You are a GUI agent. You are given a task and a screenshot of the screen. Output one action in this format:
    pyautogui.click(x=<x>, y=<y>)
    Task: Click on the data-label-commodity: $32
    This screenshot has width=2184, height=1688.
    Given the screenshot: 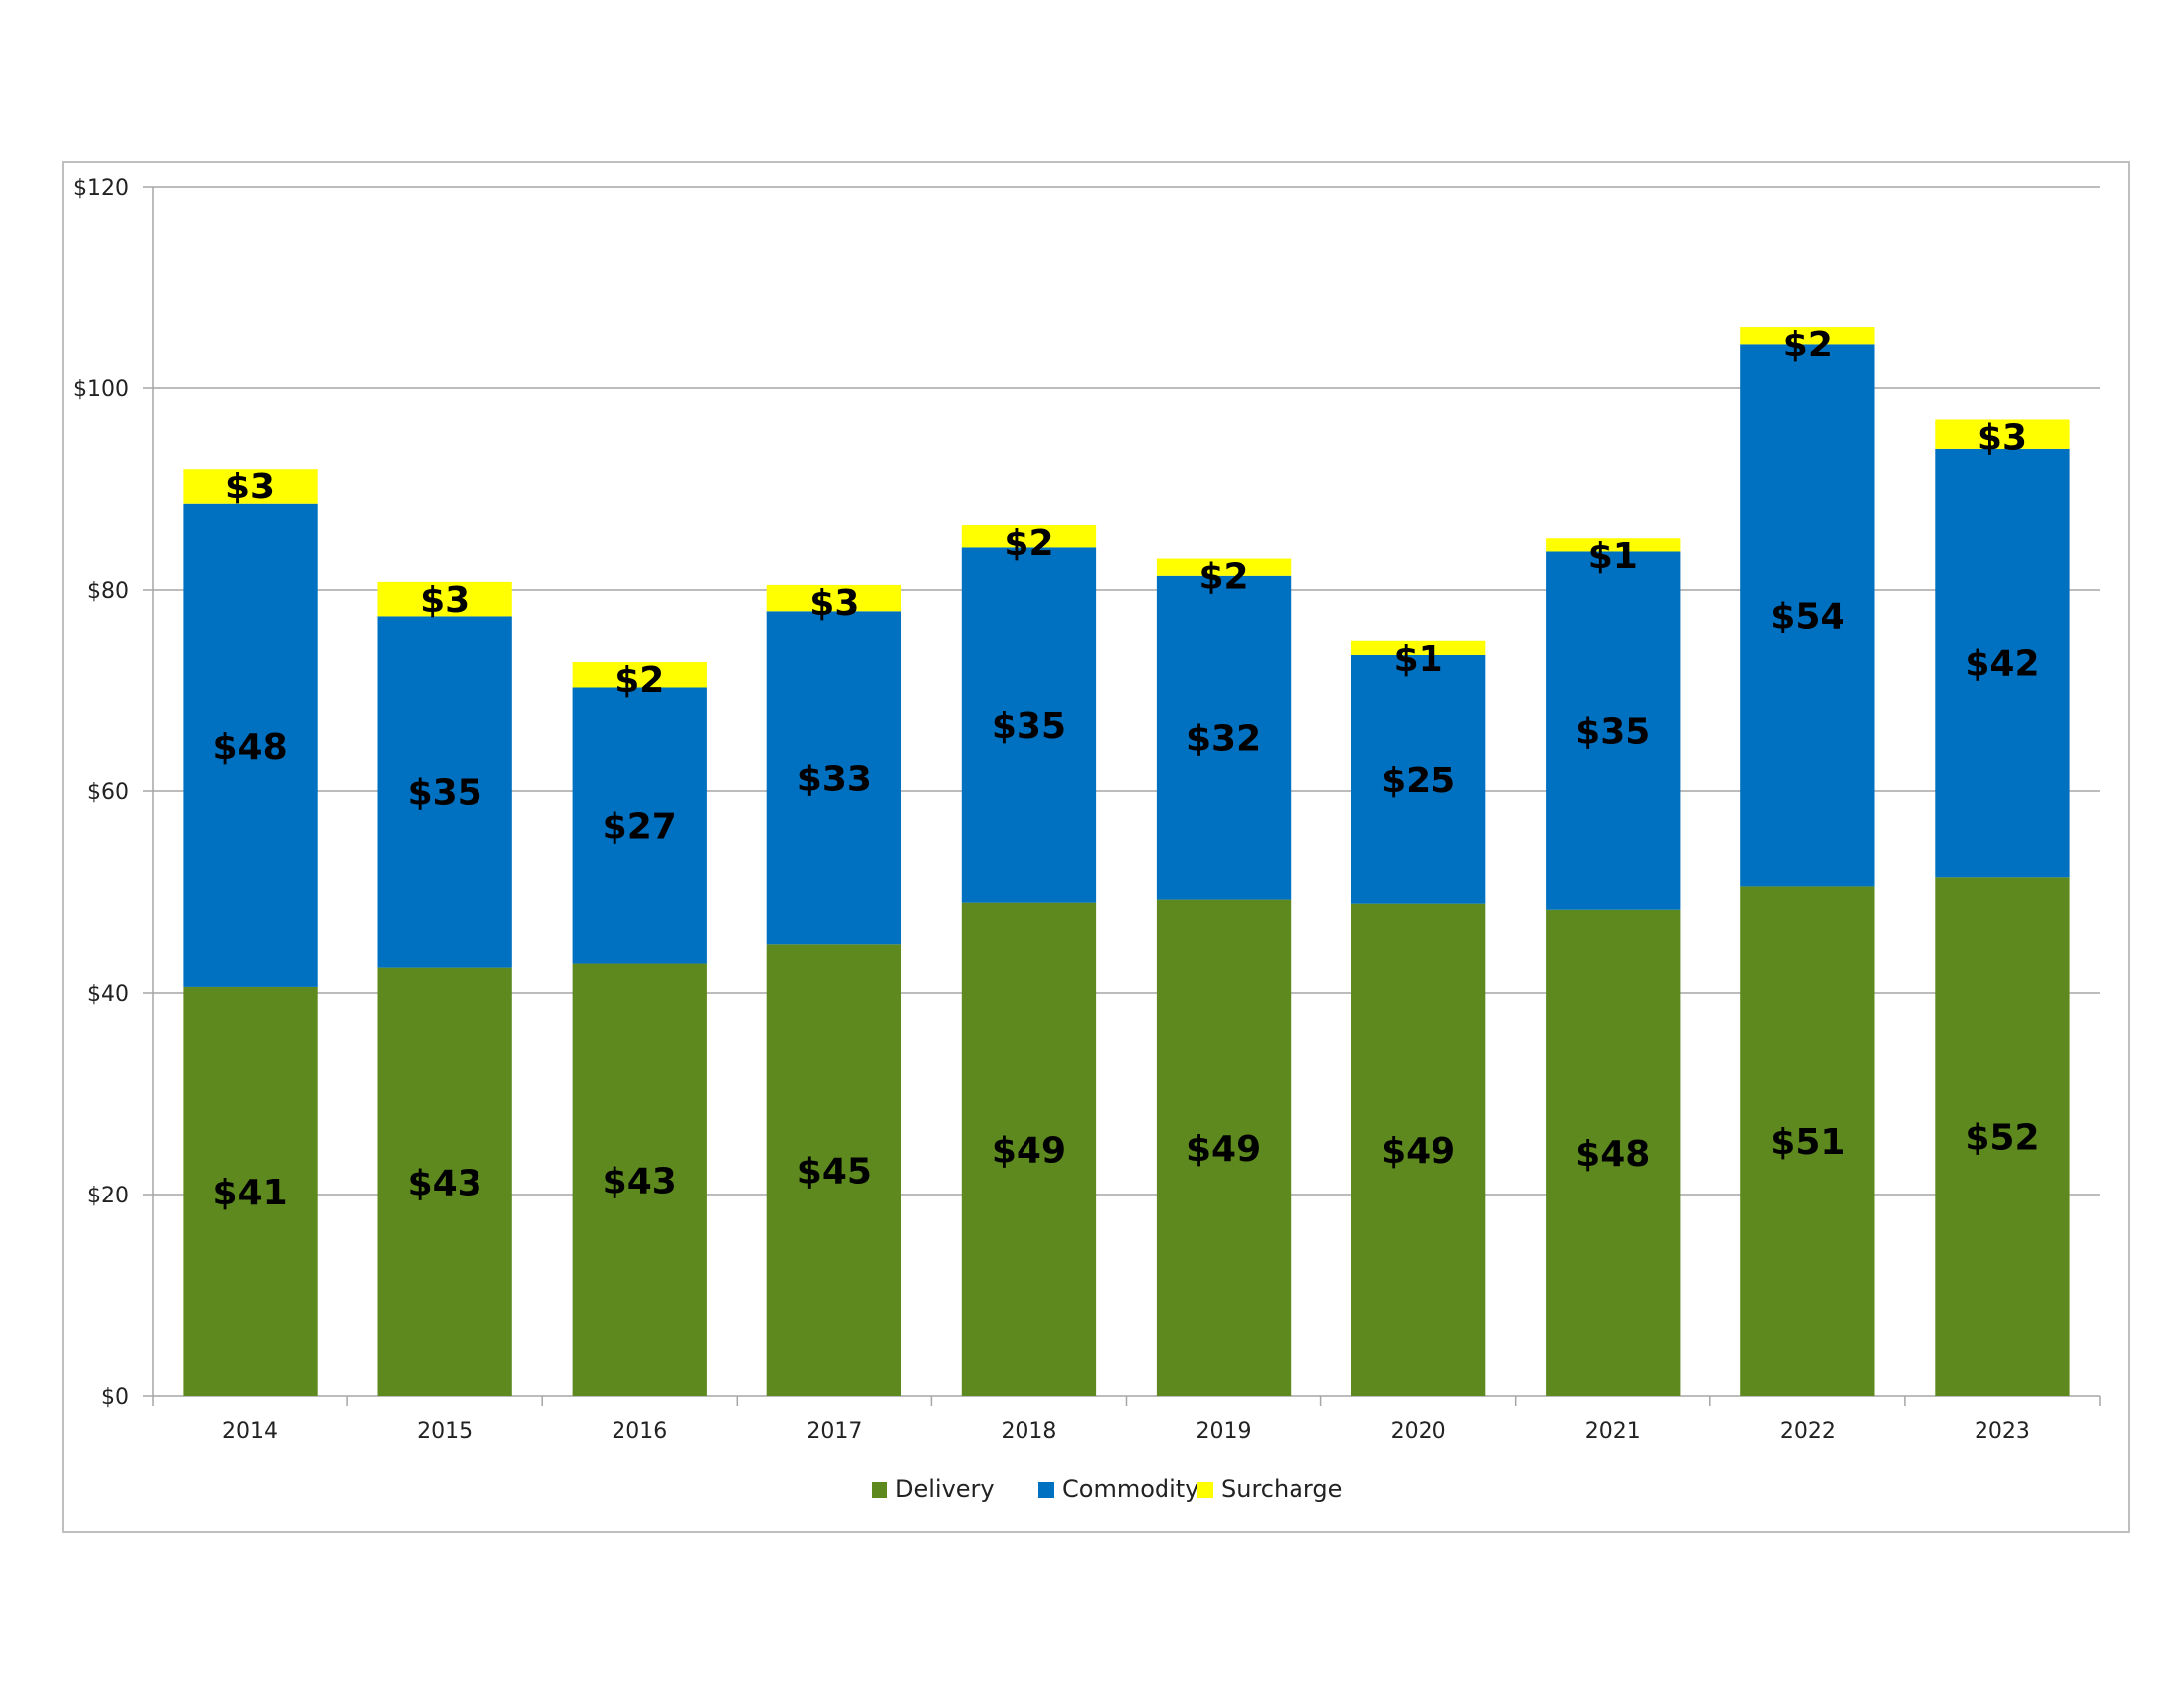 What is the action you would take?
    pyautogui.click(x=1223, y=739)
    